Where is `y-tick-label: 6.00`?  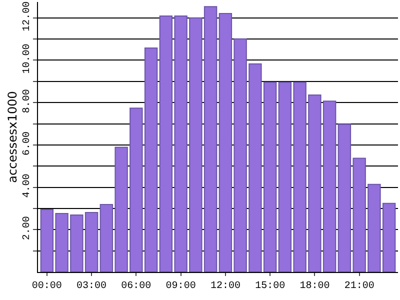
y-tick-label: 6.00 is located at coordinates (27, 143).